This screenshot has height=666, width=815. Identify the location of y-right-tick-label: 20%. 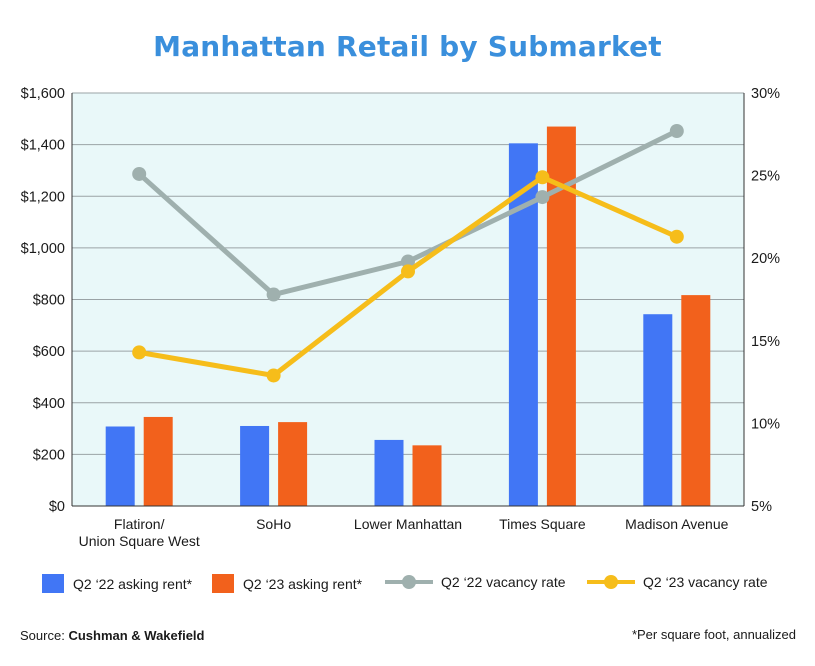
(765, 259).